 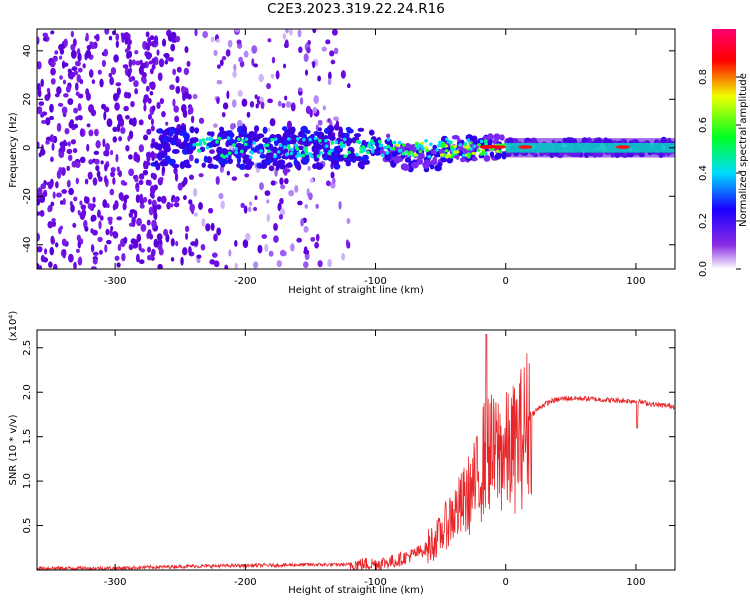 I want to click on y-tick-label: -40, so click(x=27, y=245).